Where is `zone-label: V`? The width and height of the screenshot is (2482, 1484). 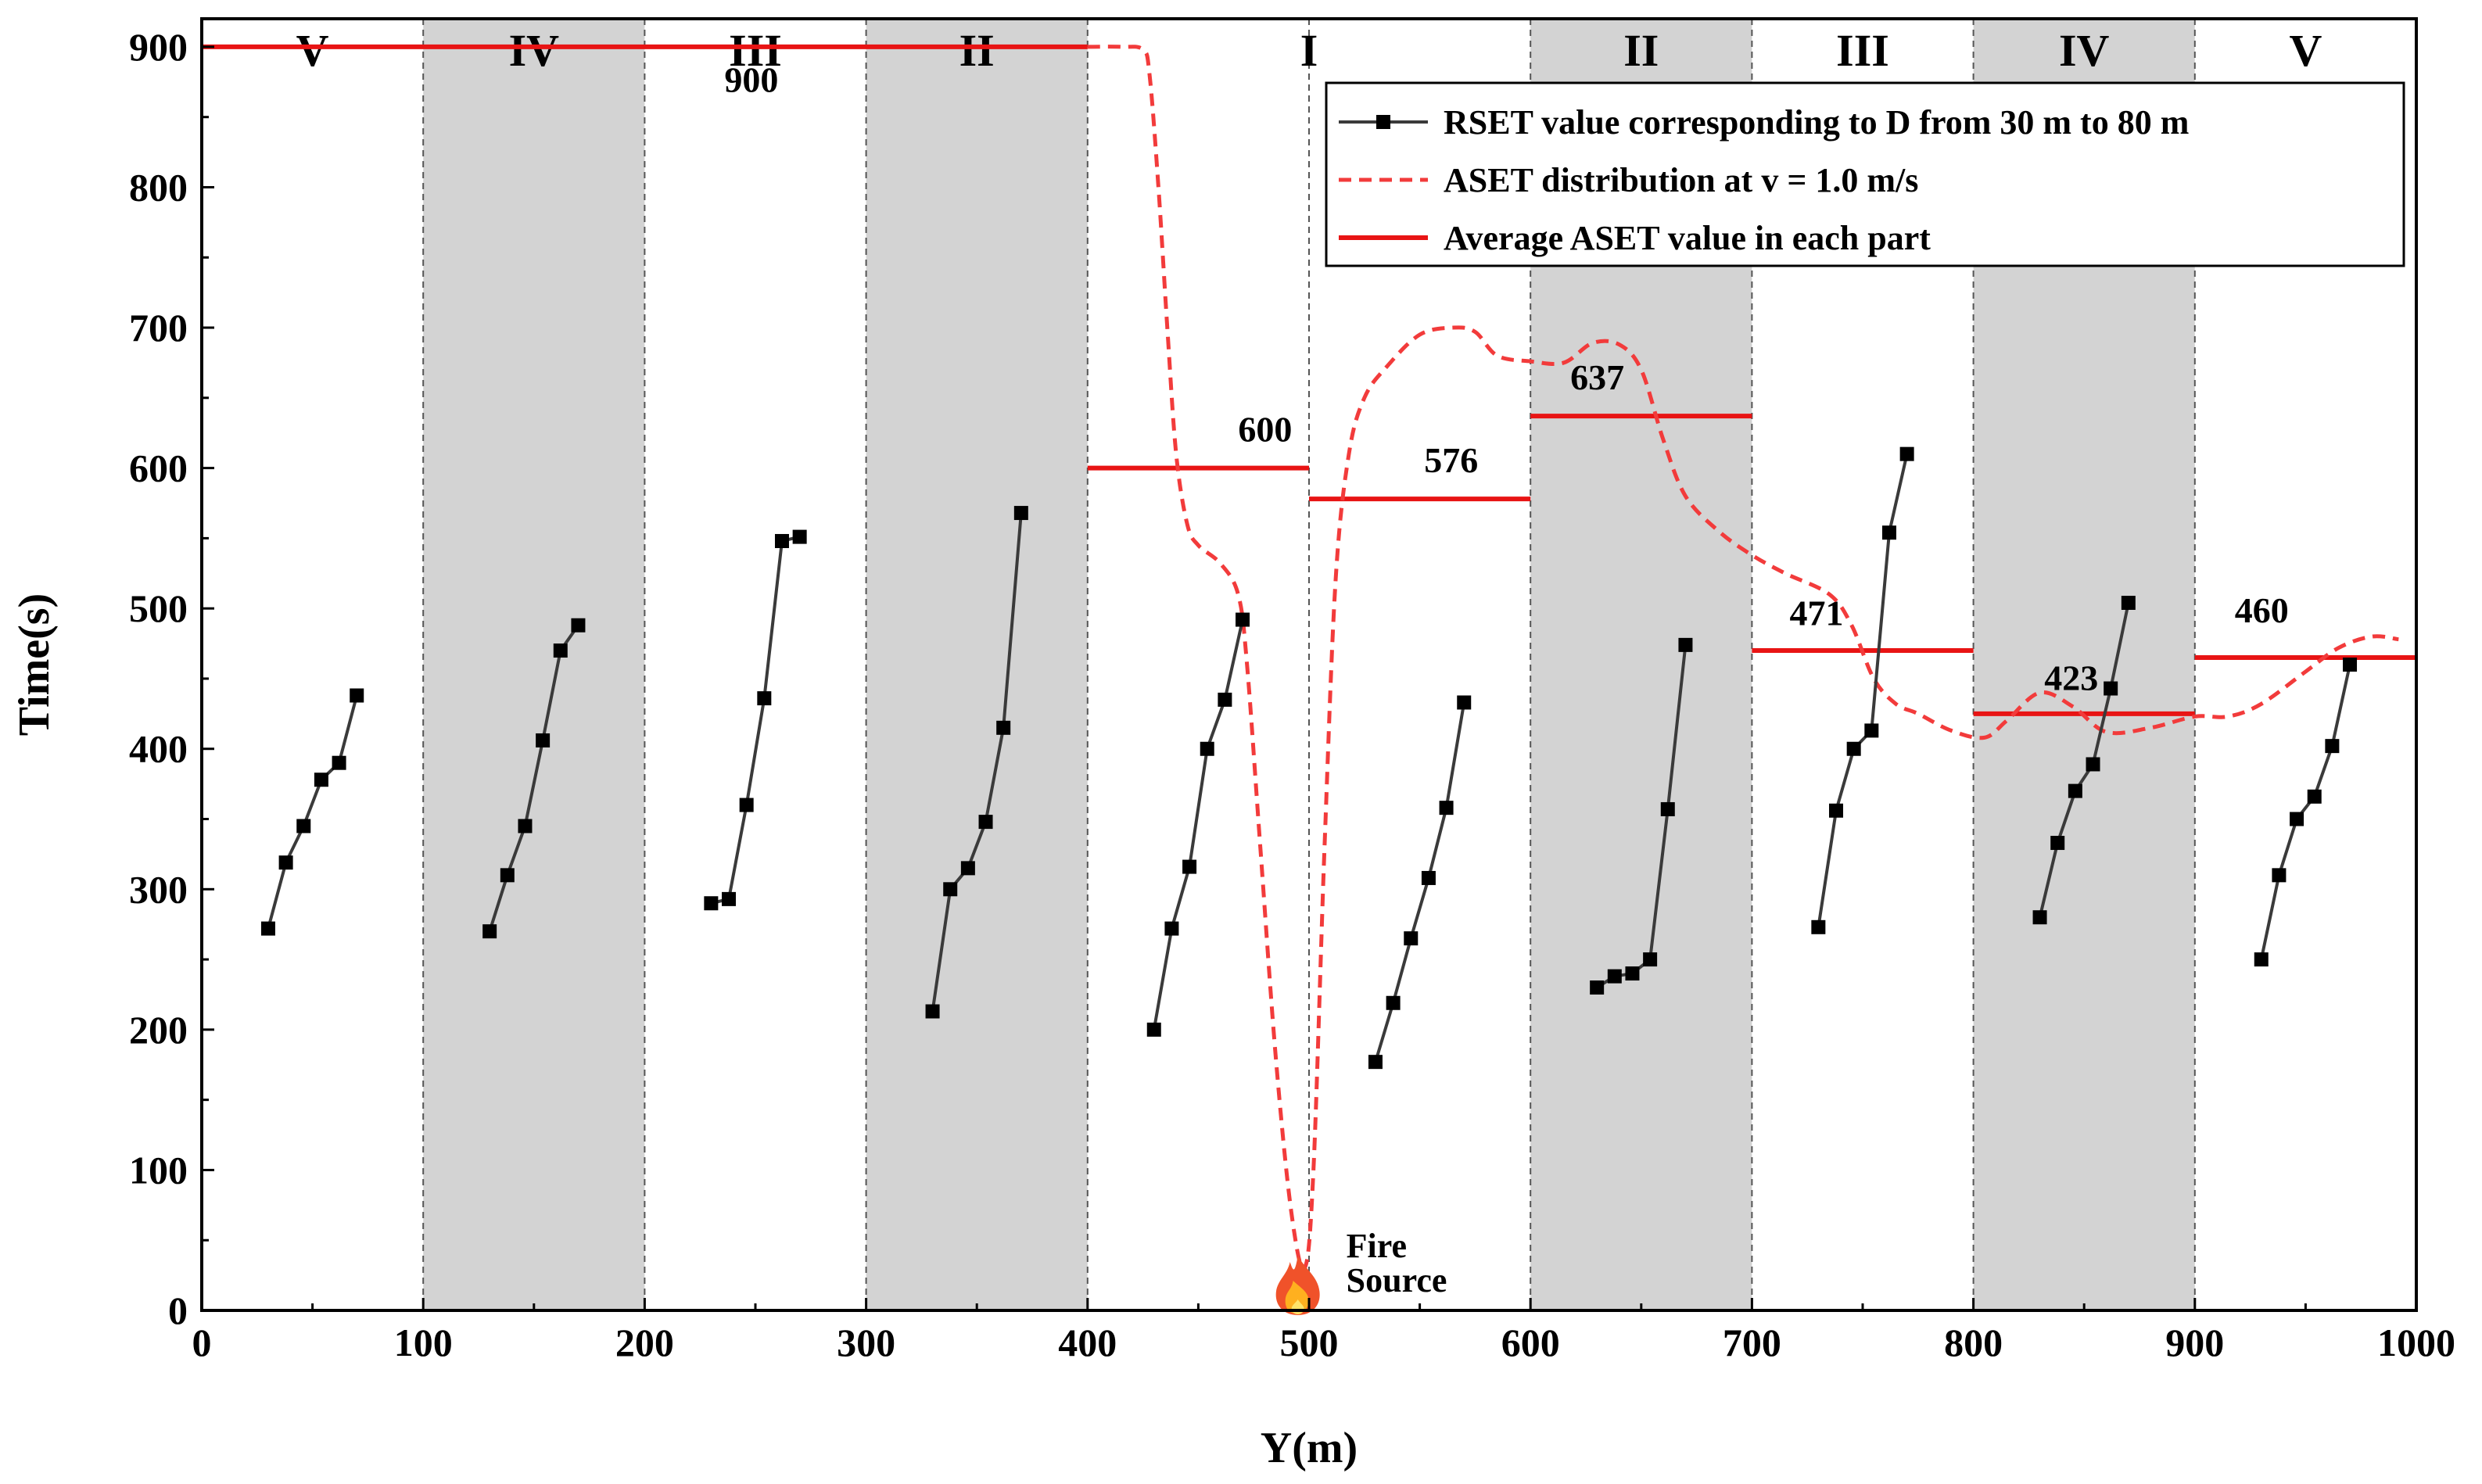 zone-label: V is located at coordinates (2305, 50).